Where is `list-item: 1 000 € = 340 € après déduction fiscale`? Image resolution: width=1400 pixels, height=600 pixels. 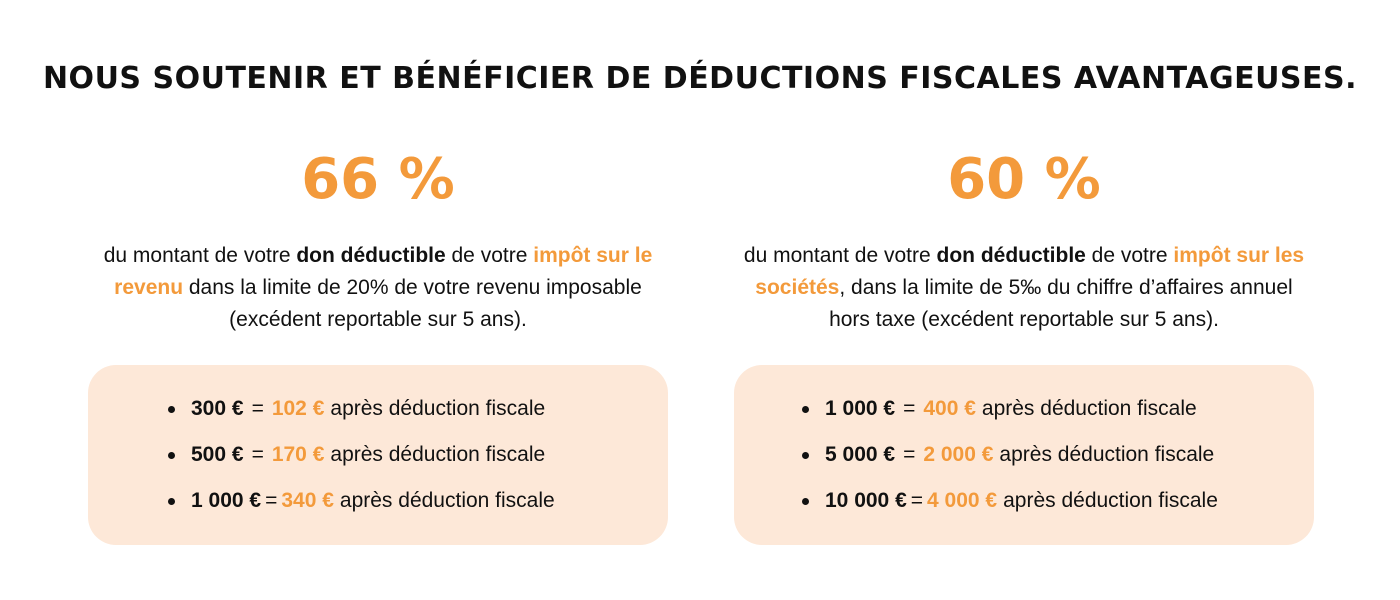
list-item: 1 000 € = 340 € après déduction fiscale is located at coordinates (361, 501).